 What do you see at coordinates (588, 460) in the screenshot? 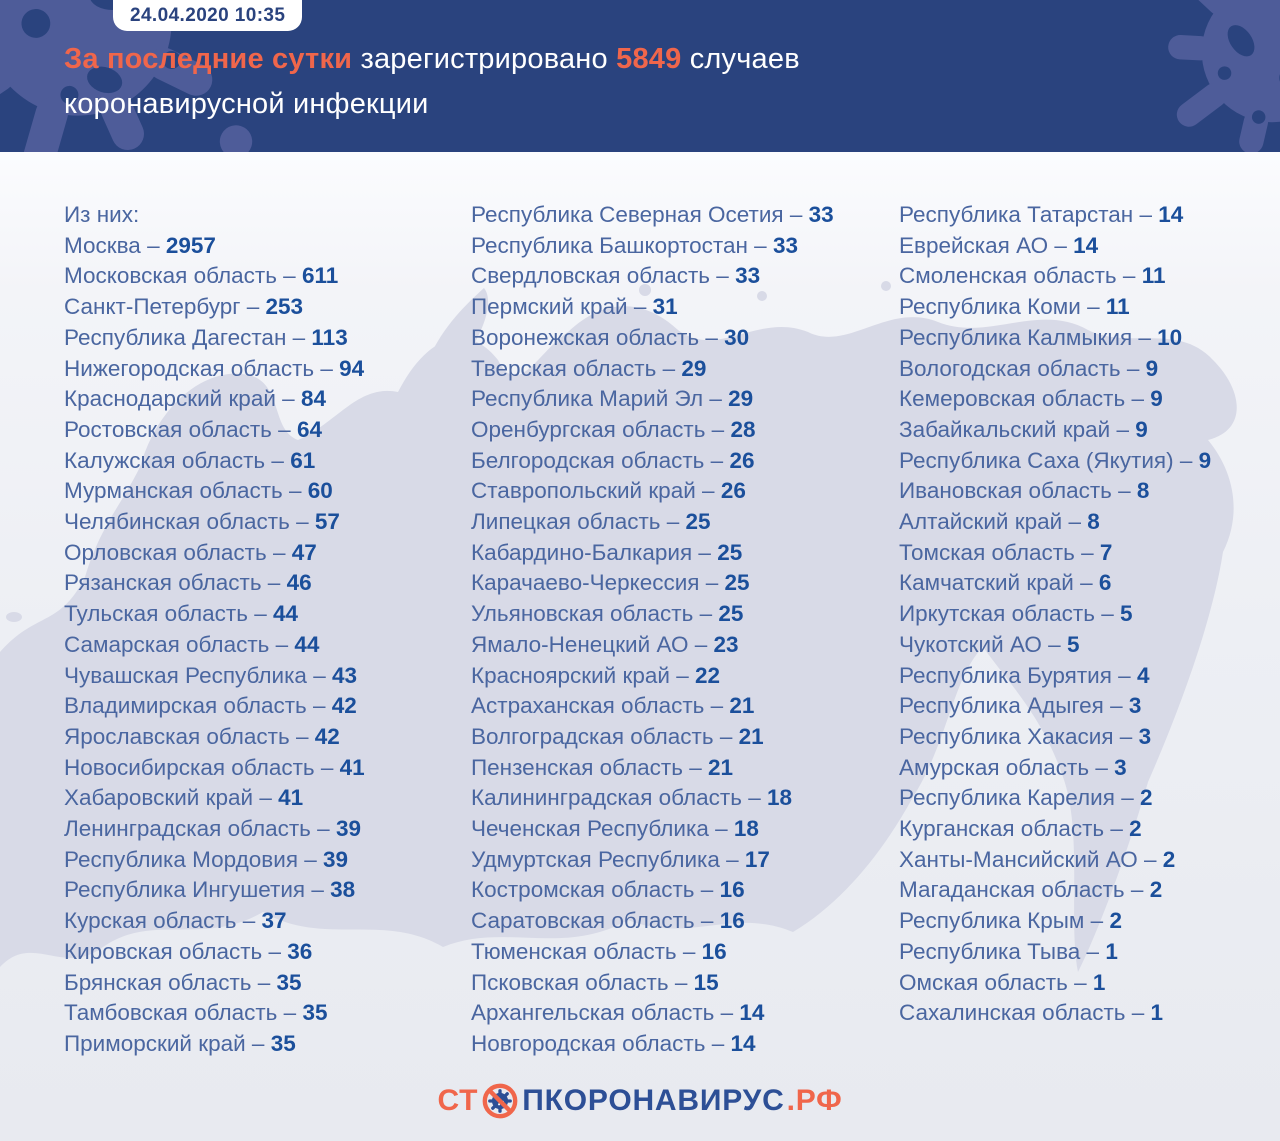
I see `region-name: Белгородская область` at bounding box center [588, 460].